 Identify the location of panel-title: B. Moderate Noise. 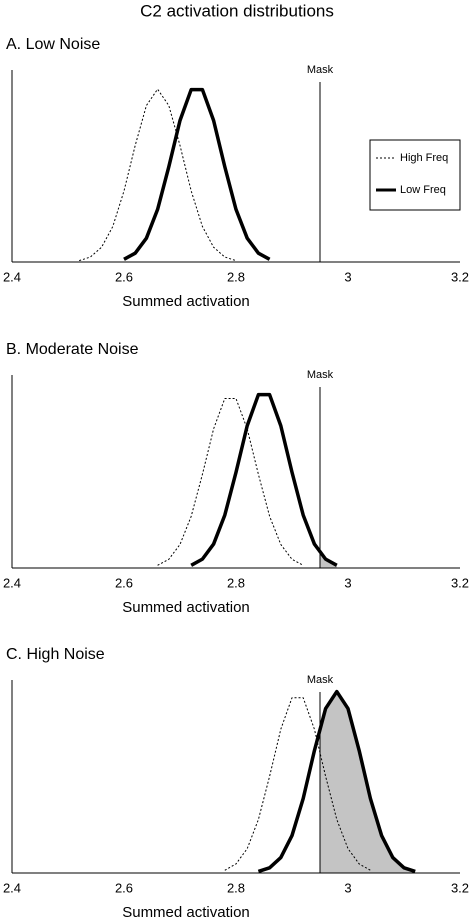
(72, 349).